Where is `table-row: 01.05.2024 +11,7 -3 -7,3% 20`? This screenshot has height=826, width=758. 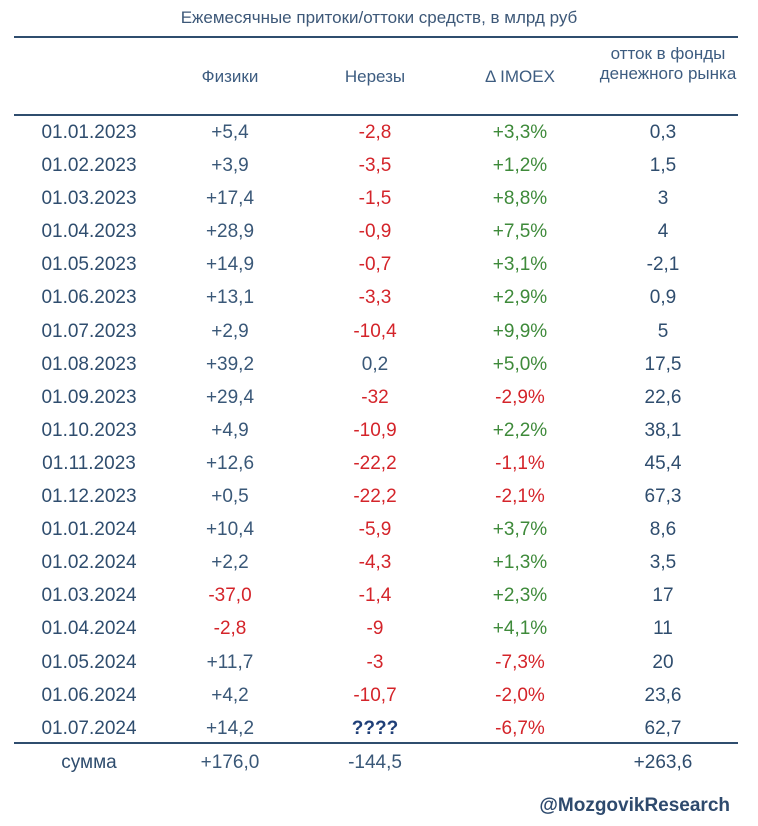
table-row: 01.05.2024 +11,7 -3 -7,3% 20 is located at coordinates (379, 662).